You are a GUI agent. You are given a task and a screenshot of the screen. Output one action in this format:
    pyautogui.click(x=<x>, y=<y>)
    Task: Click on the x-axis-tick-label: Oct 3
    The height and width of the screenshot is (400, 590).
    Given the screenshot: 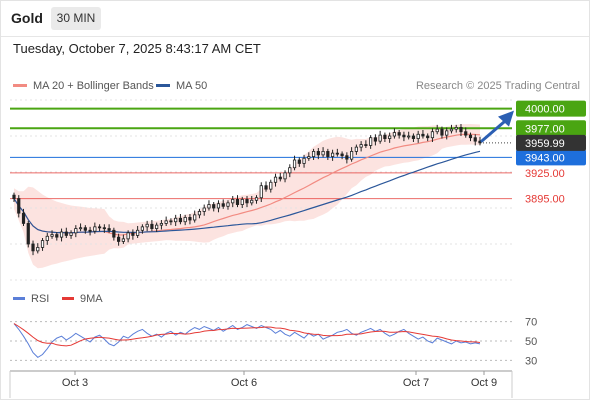 What is the action you would take?
    pyautogui.click(x=75, y=383)
    